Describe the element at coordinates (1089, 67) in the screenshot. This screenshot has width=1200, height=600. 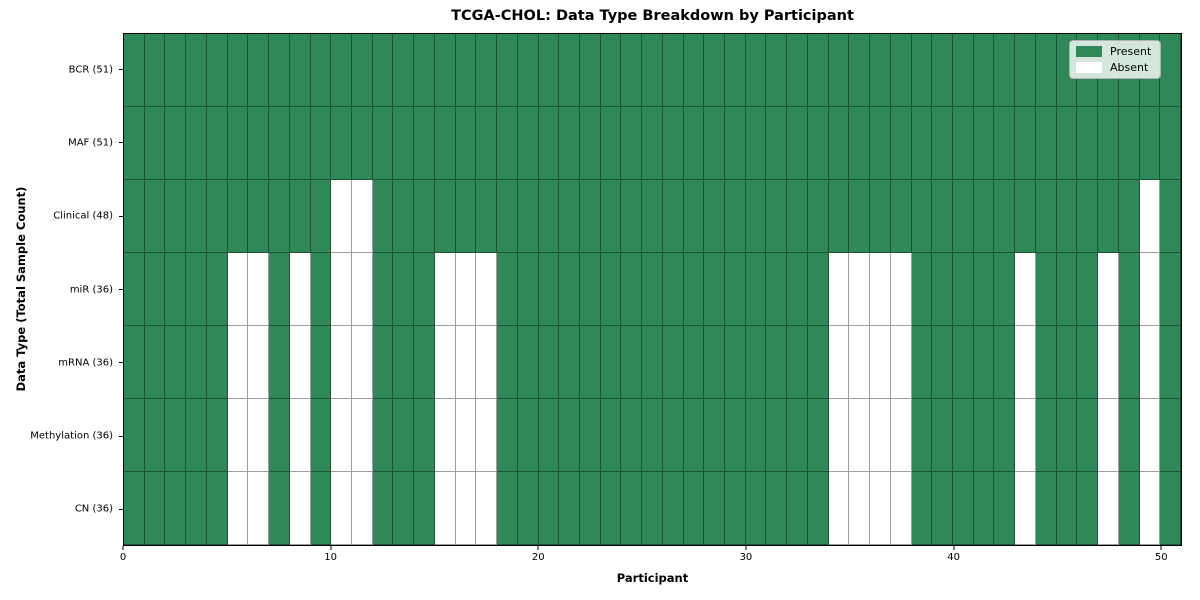
I see `absent-swatch-icon` at that location.